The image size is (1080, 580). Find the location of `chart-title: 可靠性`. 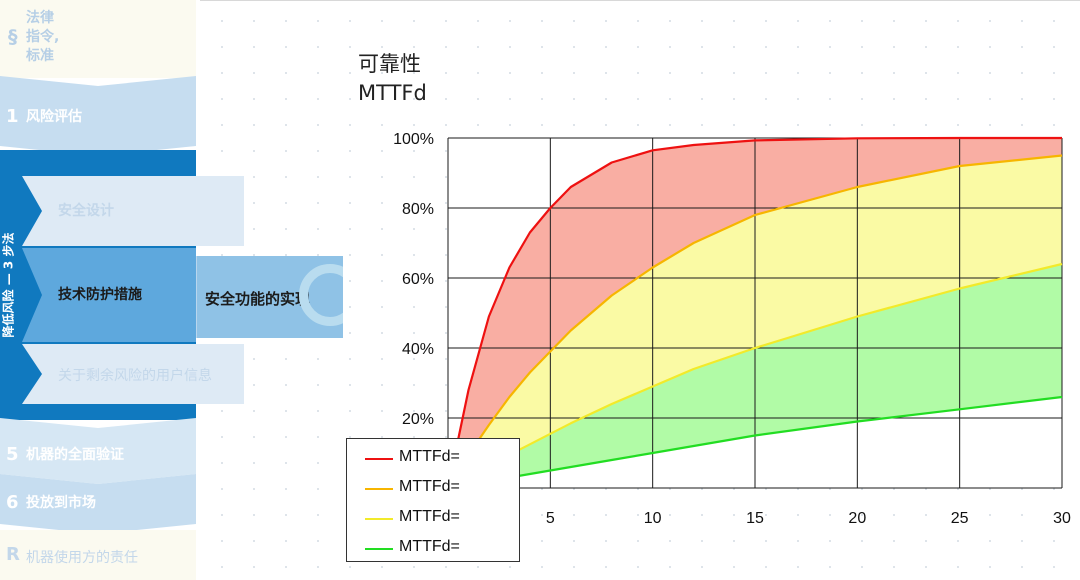

chart-title: 可靠性 is located at coordinates (389, 64).